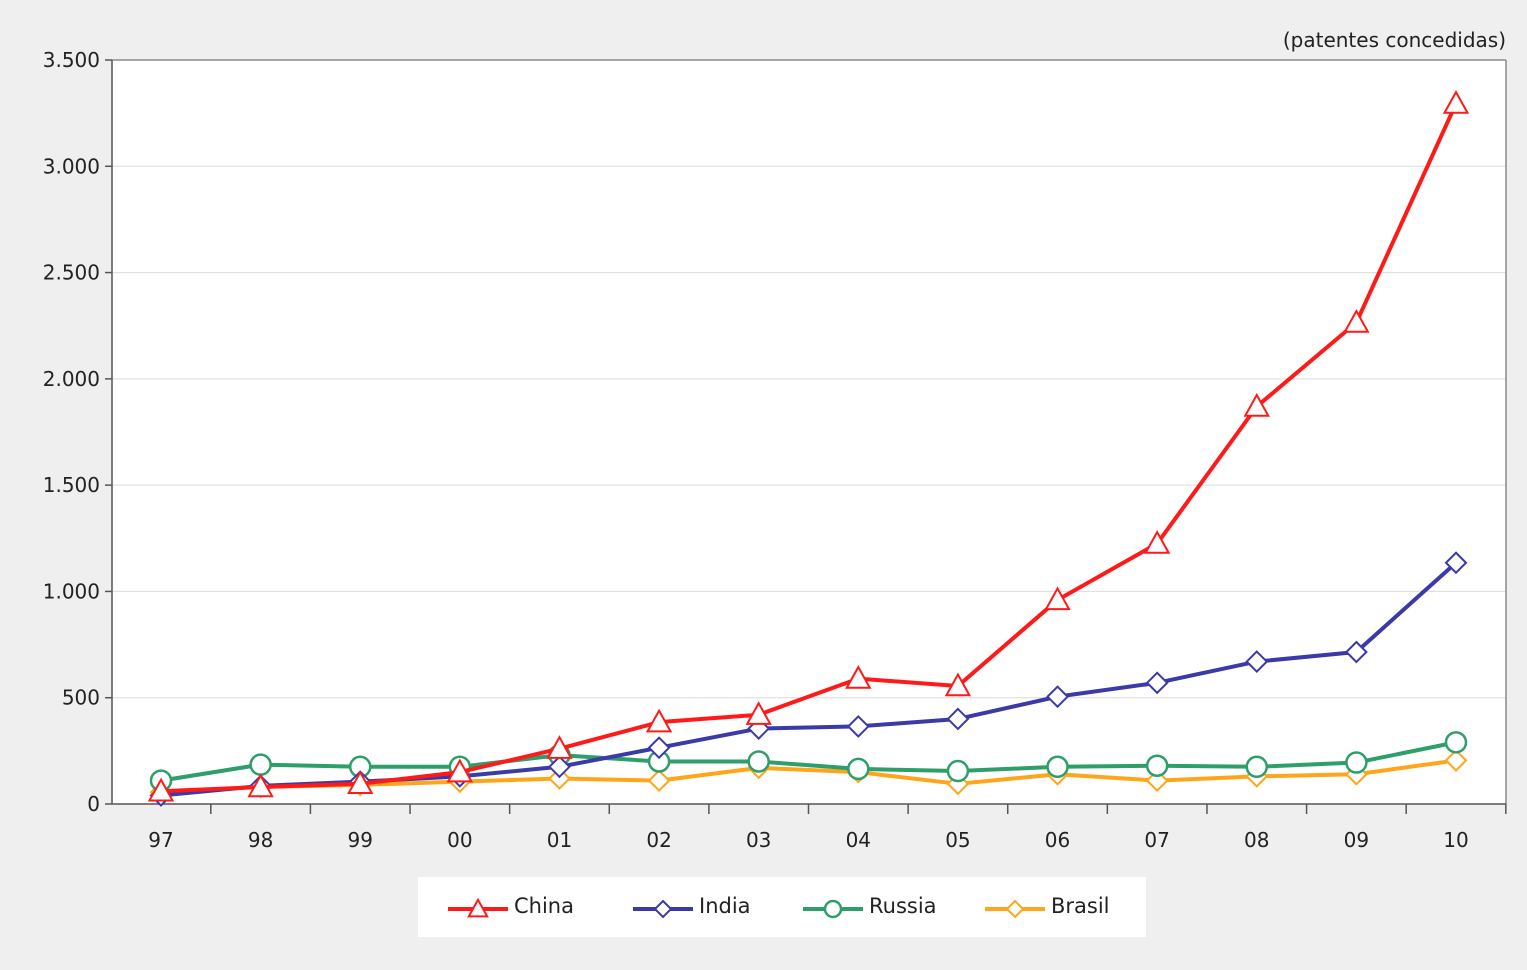 The width and height of the screenshot is (1527, 970). I want to click on legend-label: Brasil, so click(1080, 906).